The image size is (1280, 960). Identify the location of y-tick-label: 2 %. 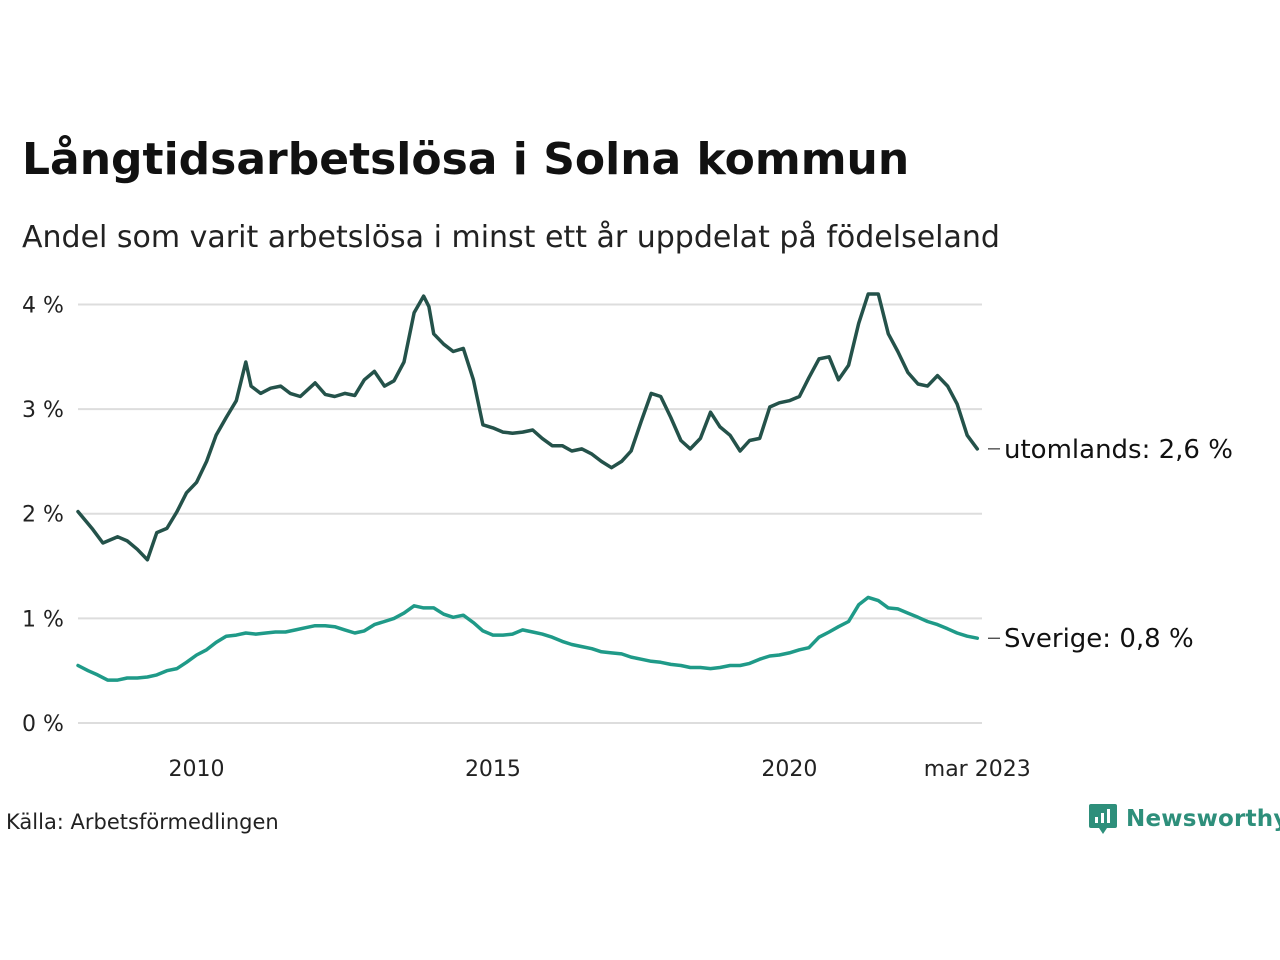
(43, 515).